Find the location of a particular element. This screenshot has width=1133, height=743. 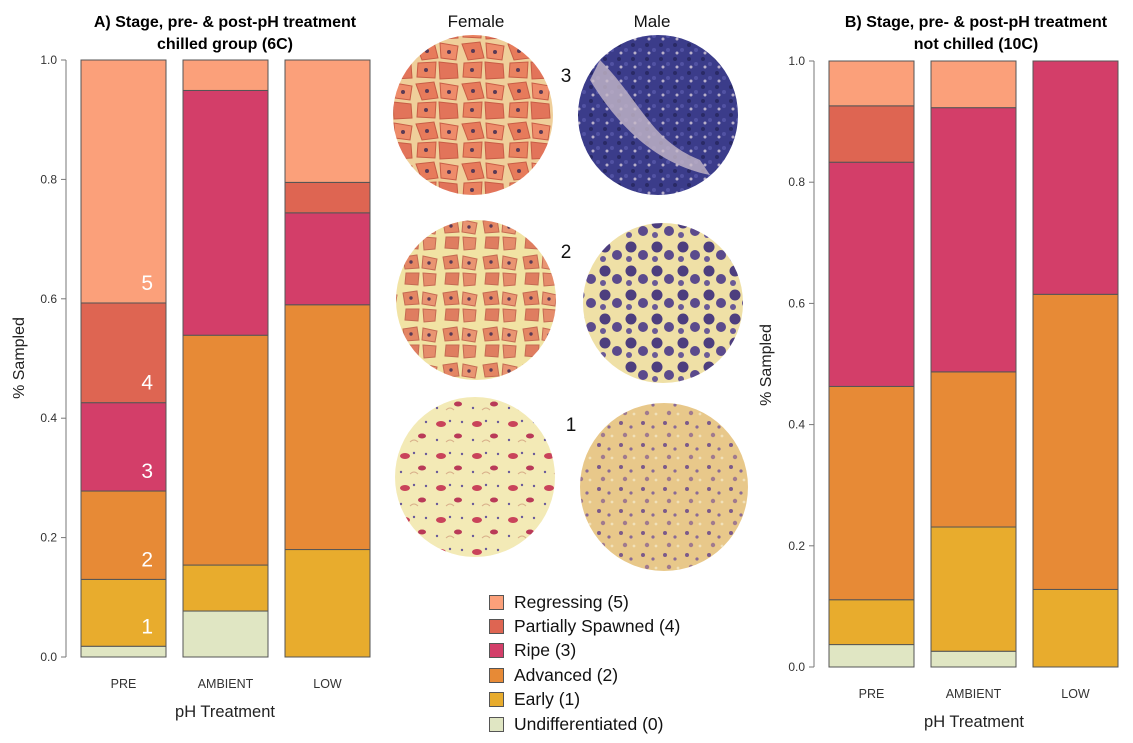

male-label: Male is located at coordinates (652, 21).